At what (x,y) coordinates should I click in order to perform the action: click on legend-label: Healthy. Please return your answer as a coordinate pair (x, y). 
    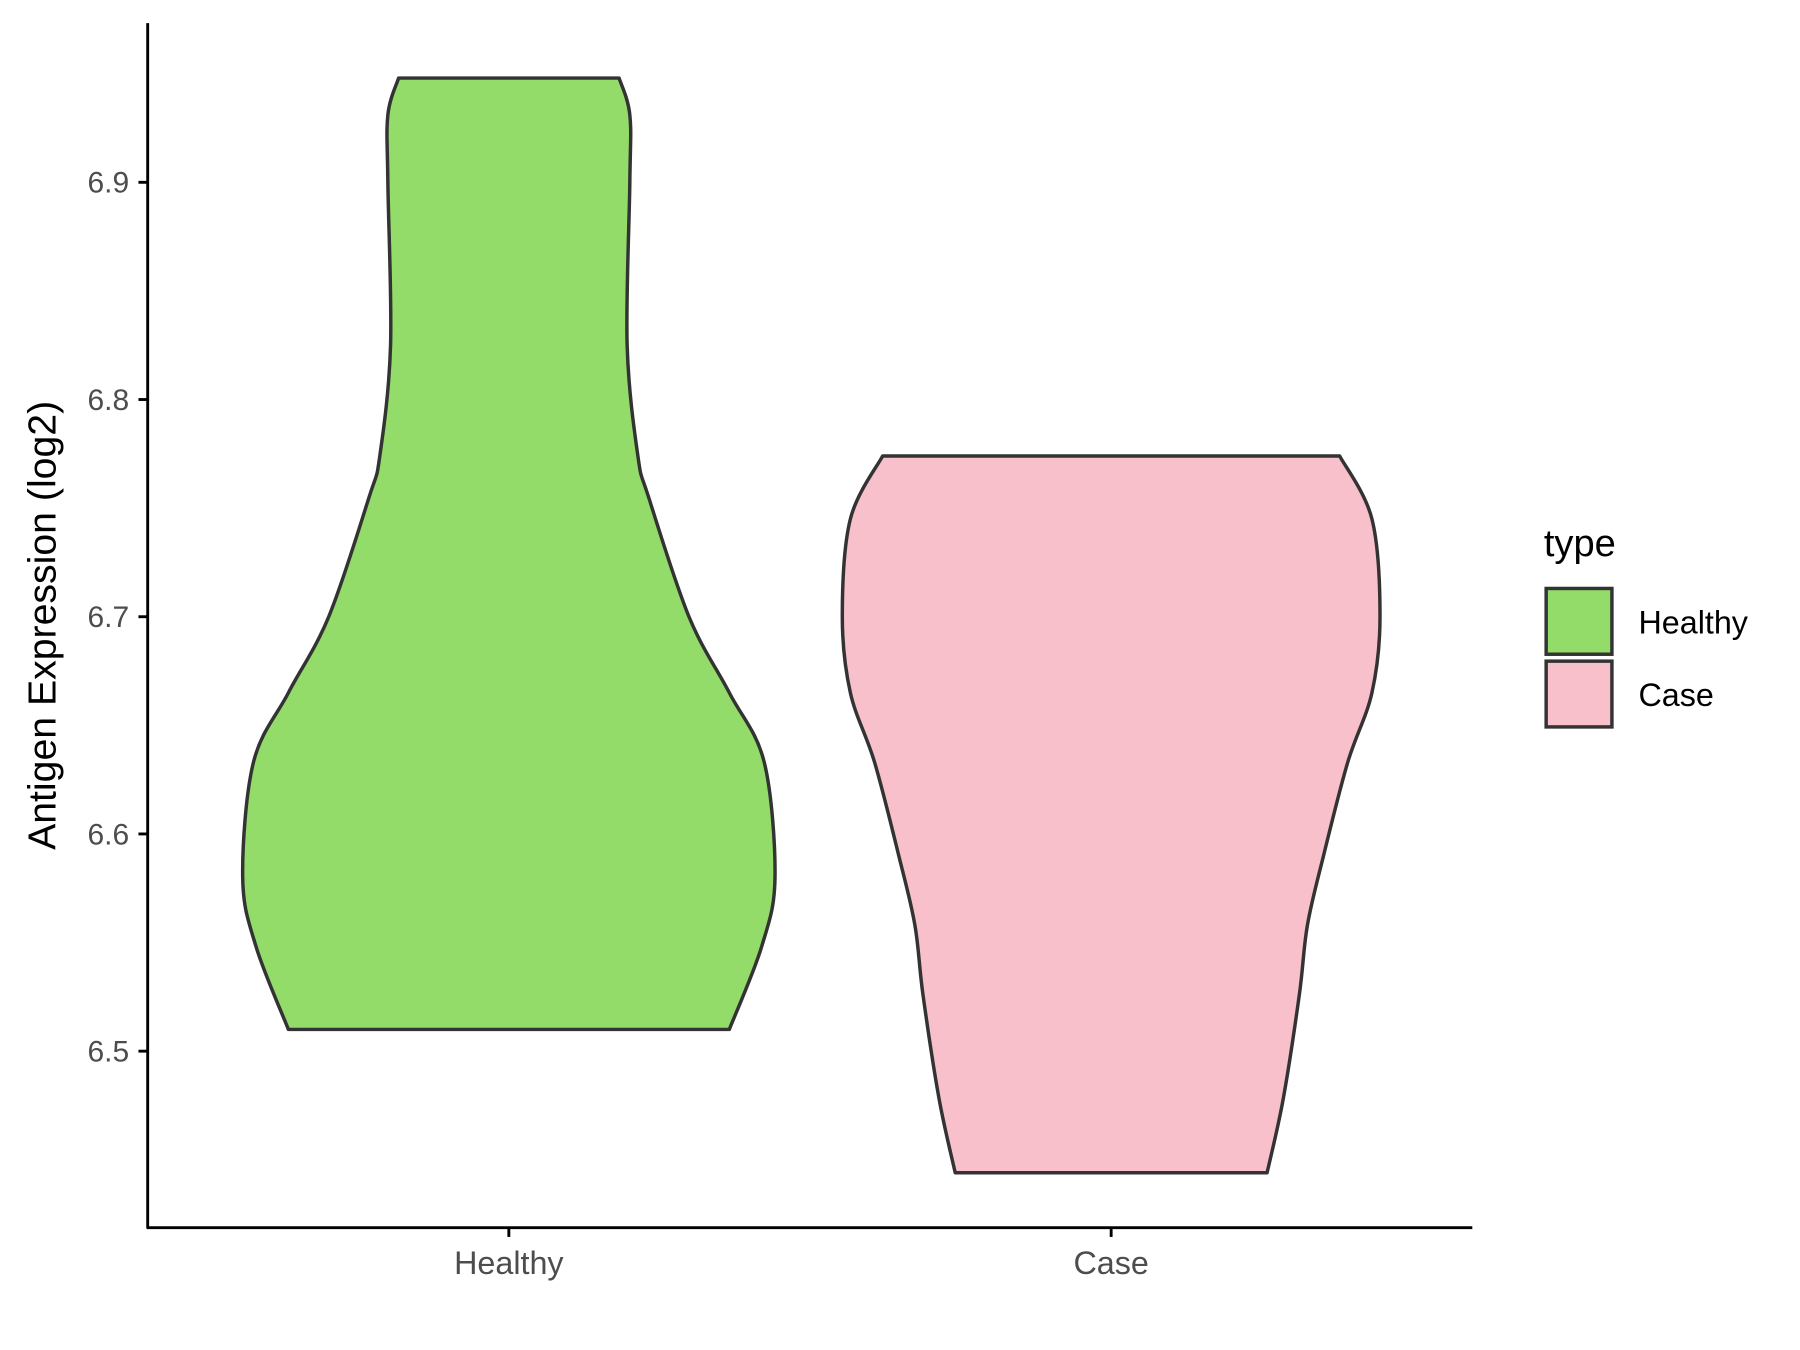
    Looking at the image, I should click on (1693, 622).